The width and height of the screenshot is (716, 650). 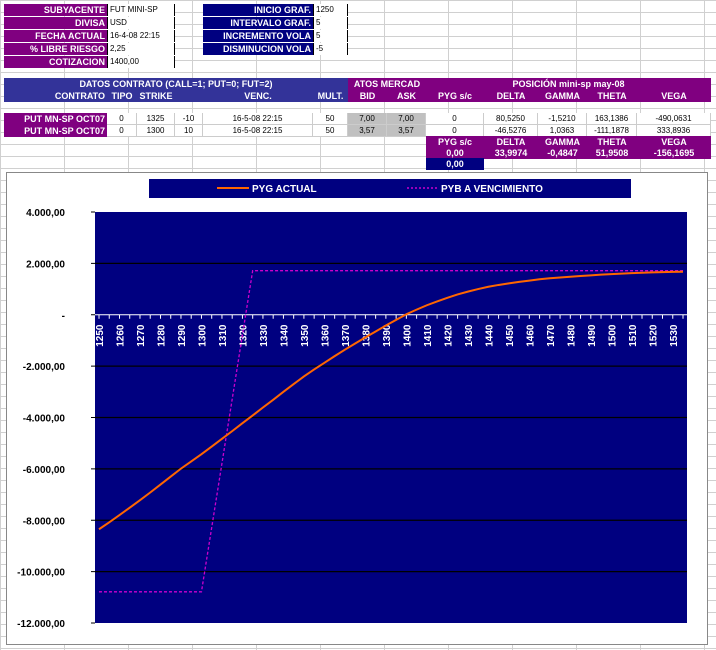 What do you see at coordinates (612, 119) in the screenshot?
I see `table-cell: 163,1386` at bounding box center [612, 119].